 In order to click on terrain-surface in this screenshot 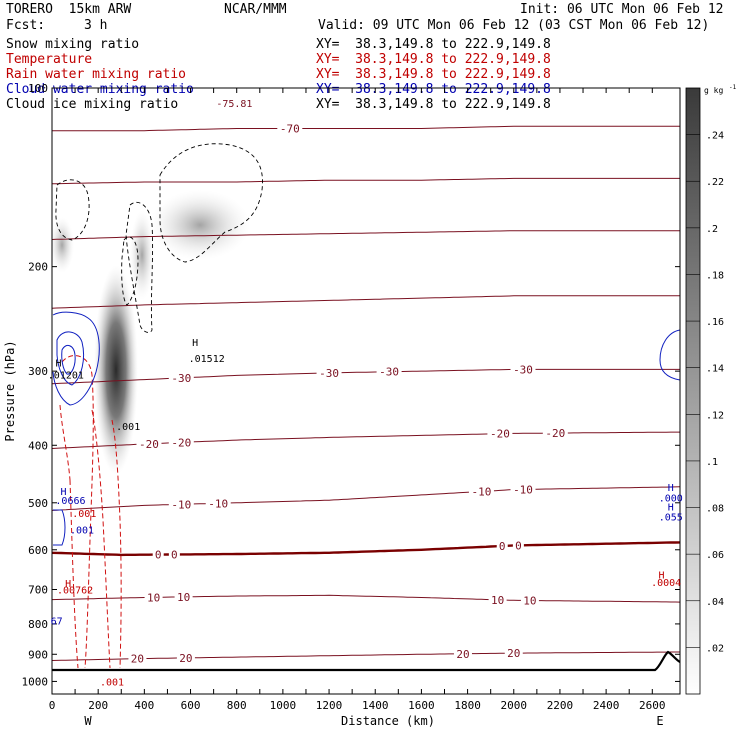, I will do `click(366, 661)`.